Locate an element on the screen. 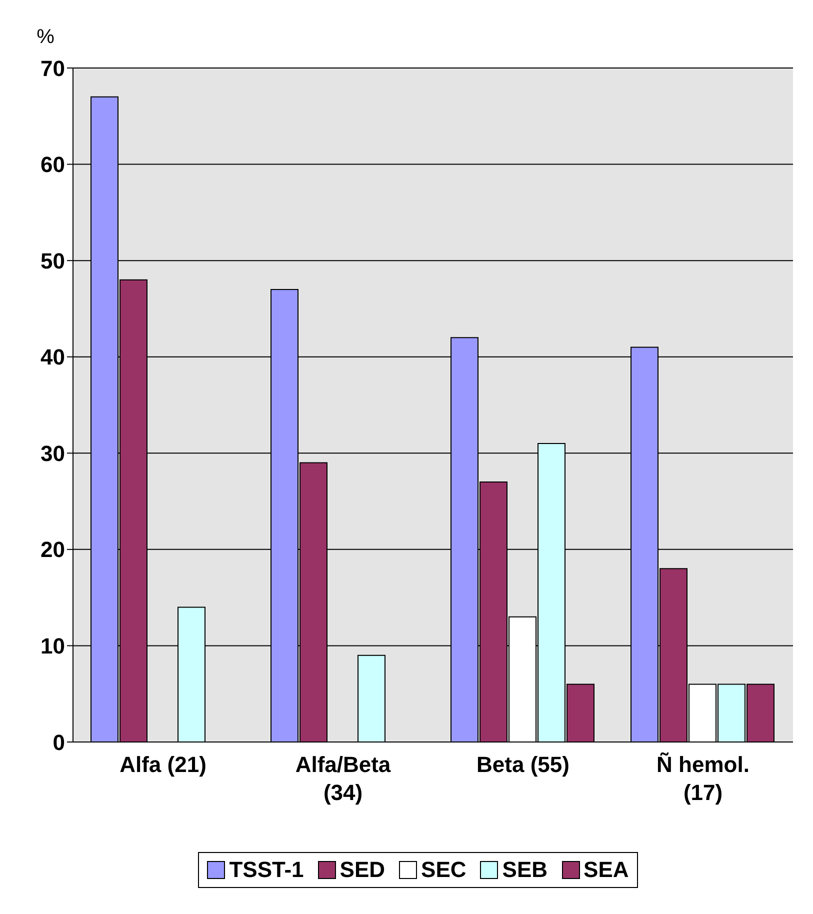  y-tick-label: 40 is located at coordinates (52, 357).